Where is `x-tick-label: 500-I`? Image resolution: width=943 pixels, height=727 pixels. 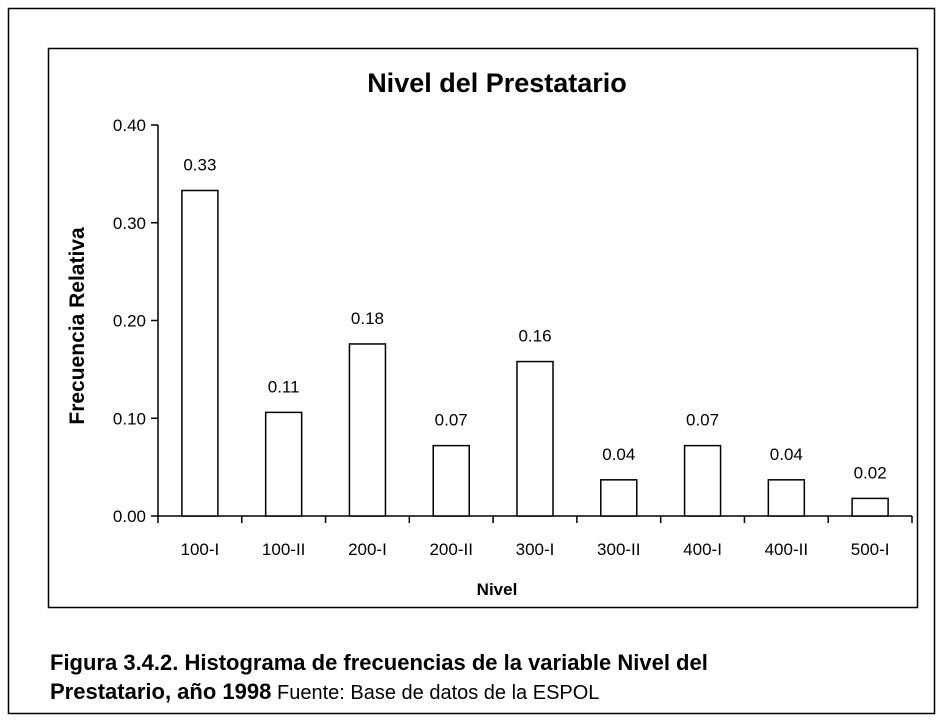 x-tick-label: 500-I is located at coordinates (870, 549).